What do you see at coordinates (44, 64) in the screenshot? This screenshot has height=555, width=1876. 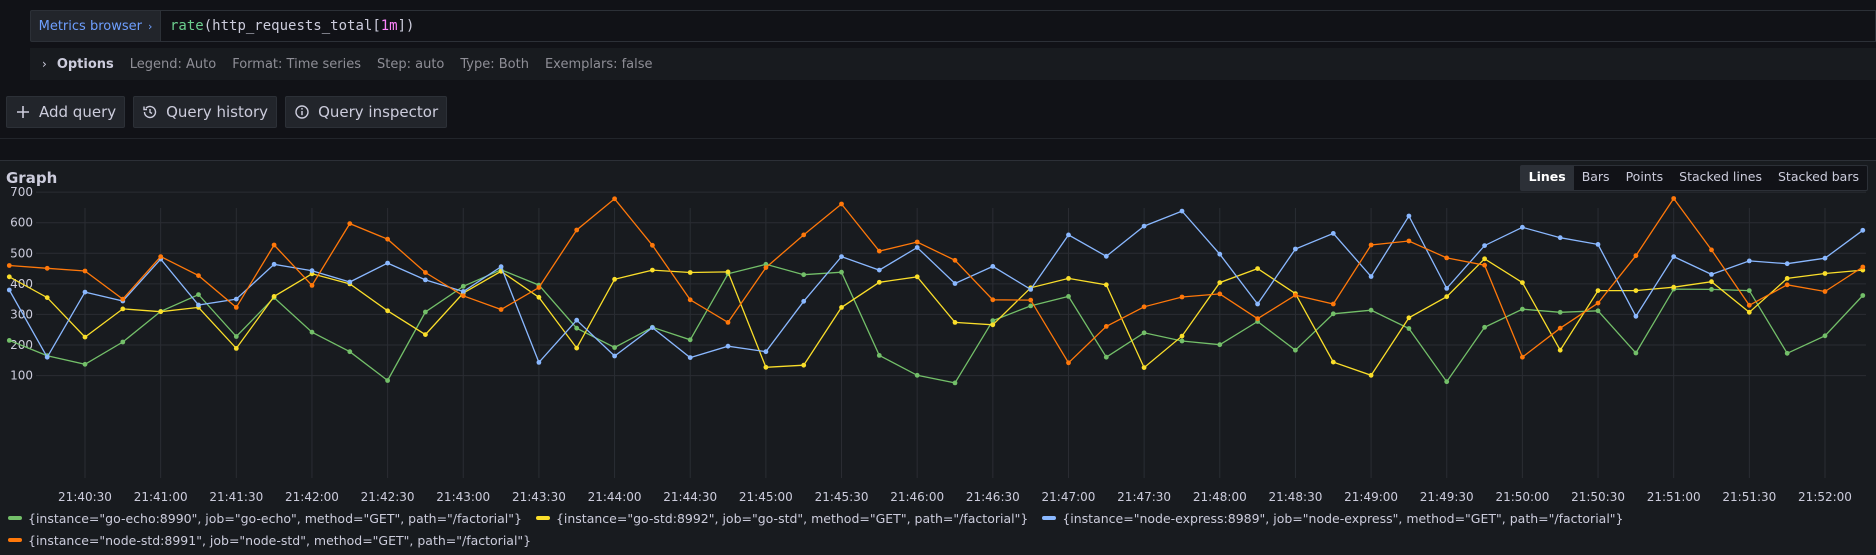 I see `chevron-right-icon: ›` at bounding box center [44, 64].